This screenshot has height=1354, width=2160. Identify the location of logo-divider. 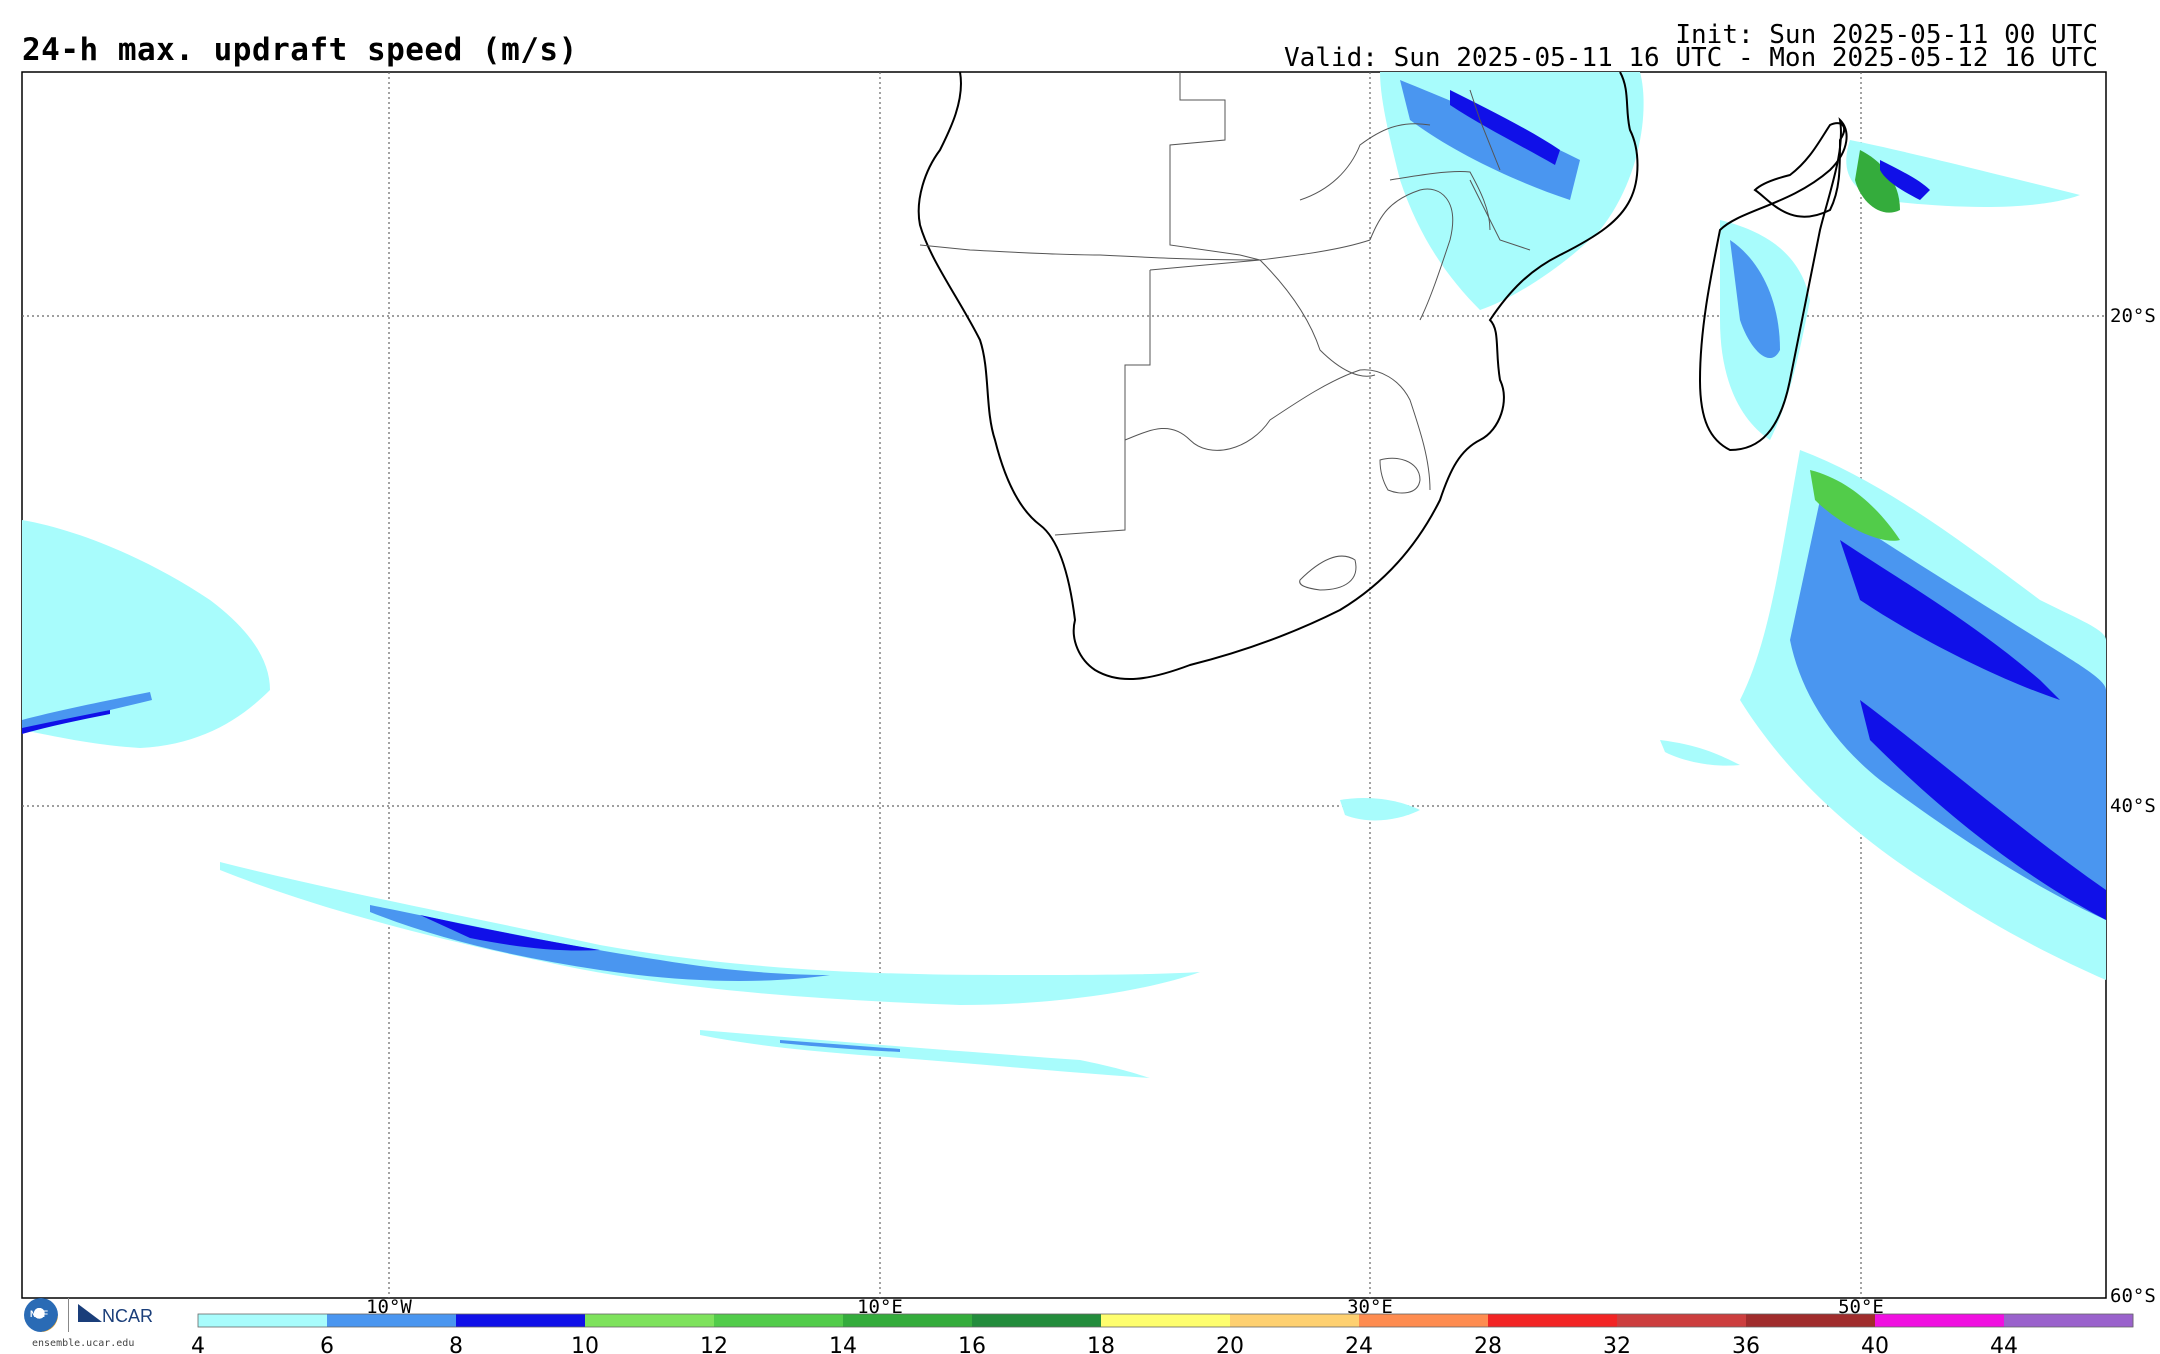
(68, 1315).